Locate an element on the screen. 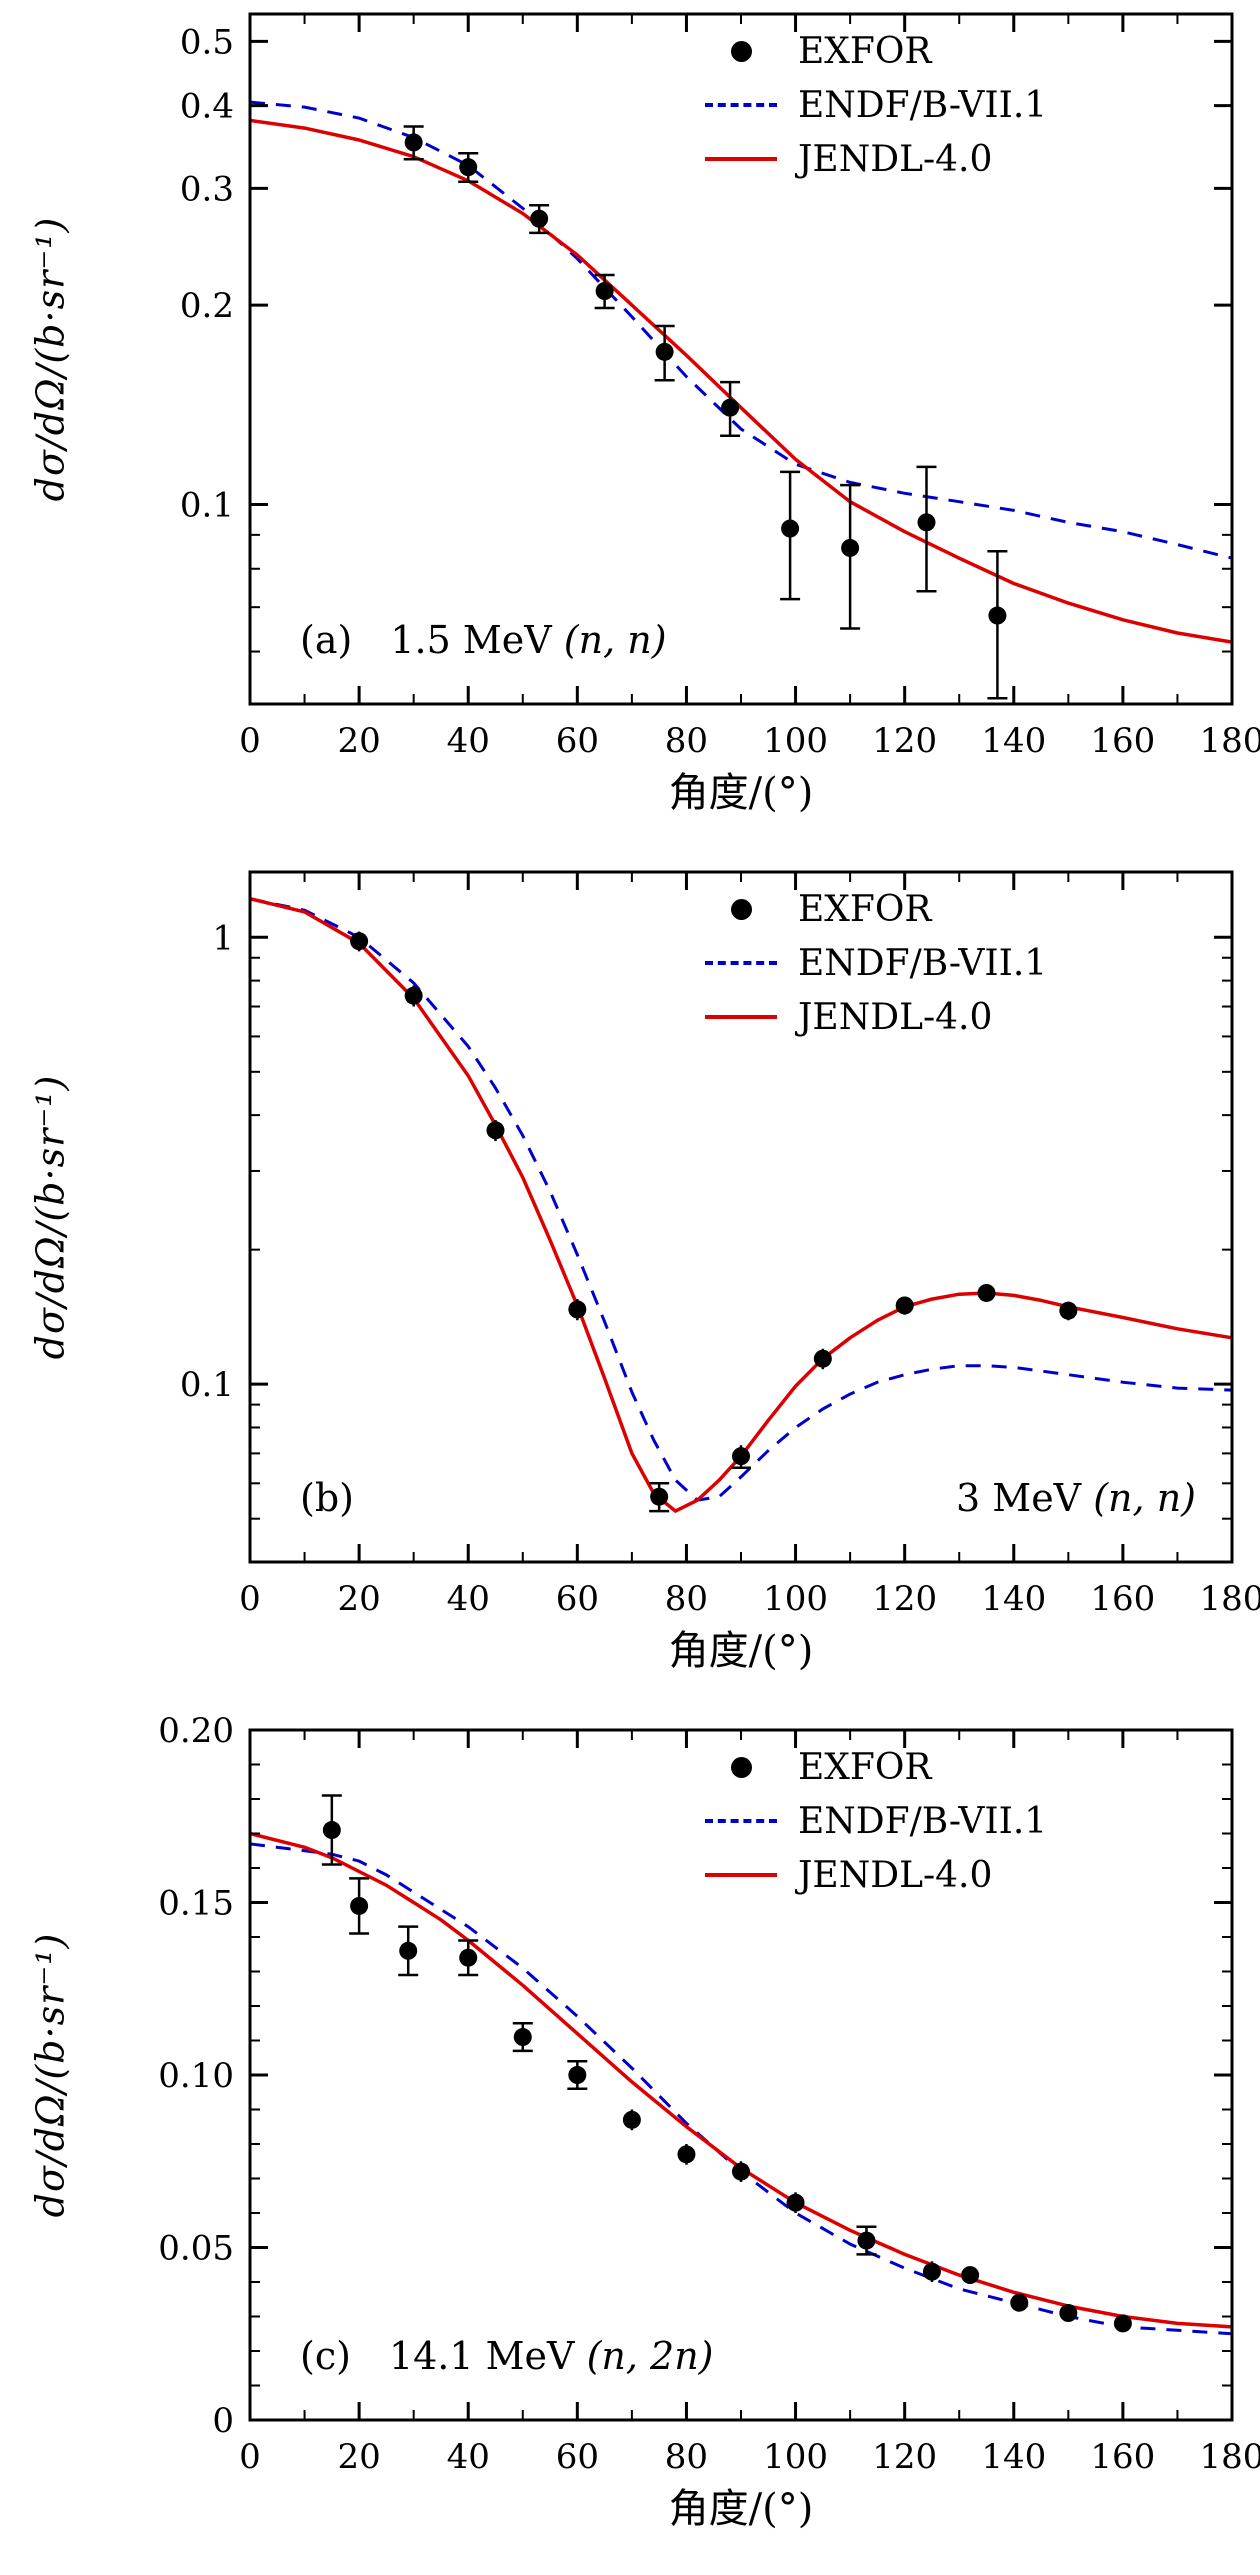 This screenshot has height=2575, width=1260. svg-text: 0.10 is located at coordinates (196, 2076).